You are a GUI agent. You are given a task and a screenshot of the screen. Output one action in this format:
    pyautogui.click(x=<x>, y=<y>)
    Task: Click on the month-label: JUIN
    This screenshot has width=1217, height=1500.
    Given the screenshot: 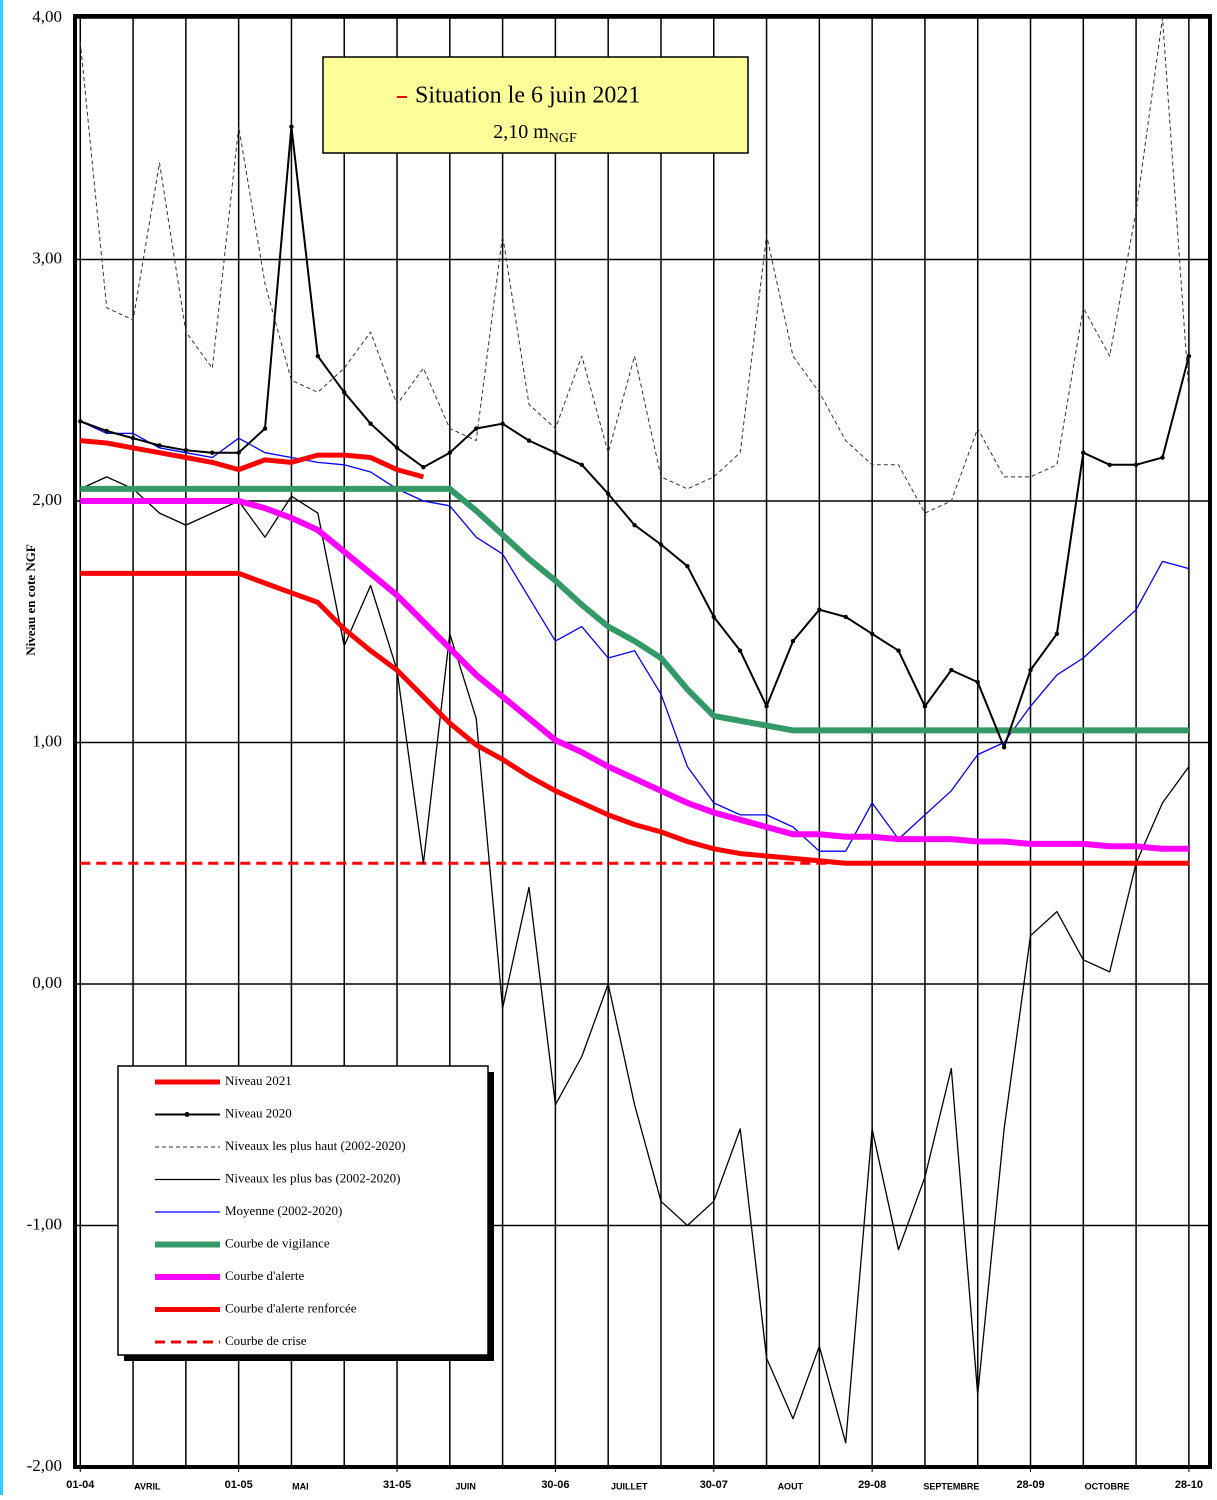 What is the action you would take?
    pyautogui.click(x=465, y=1486)
    